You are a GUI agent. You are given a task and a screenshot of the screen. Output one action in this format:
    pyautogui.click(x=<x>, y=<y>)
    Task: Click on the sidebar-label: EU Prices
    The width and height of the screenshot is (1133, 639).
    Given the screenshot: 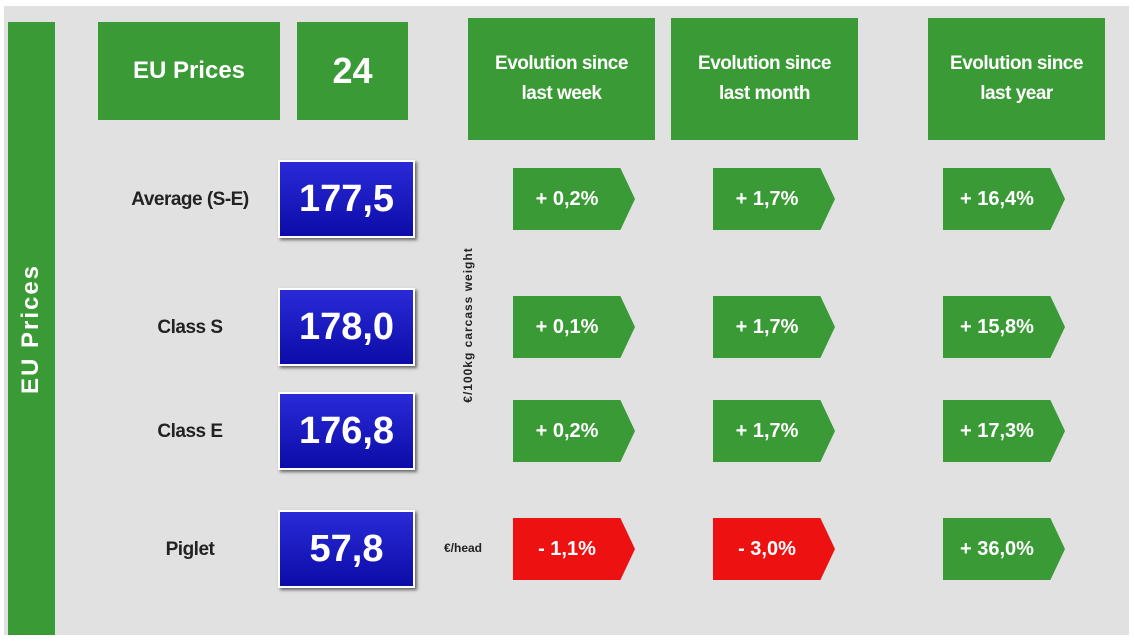 What is the action you would take?
    pyautogui.click(x=31, y=328)
    